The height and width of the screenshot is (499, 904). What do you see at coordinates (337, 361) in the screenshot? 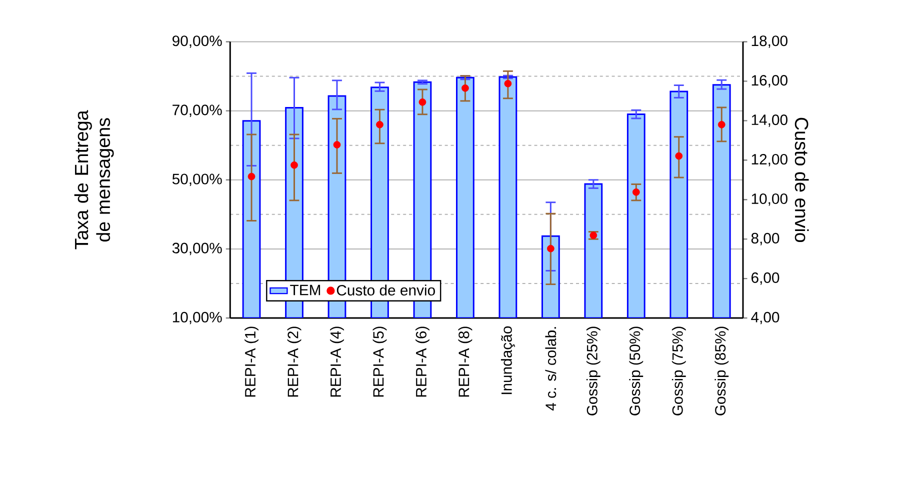
I see `x-tick-label: REPI-A (4)` at bounding box center [337, 361].